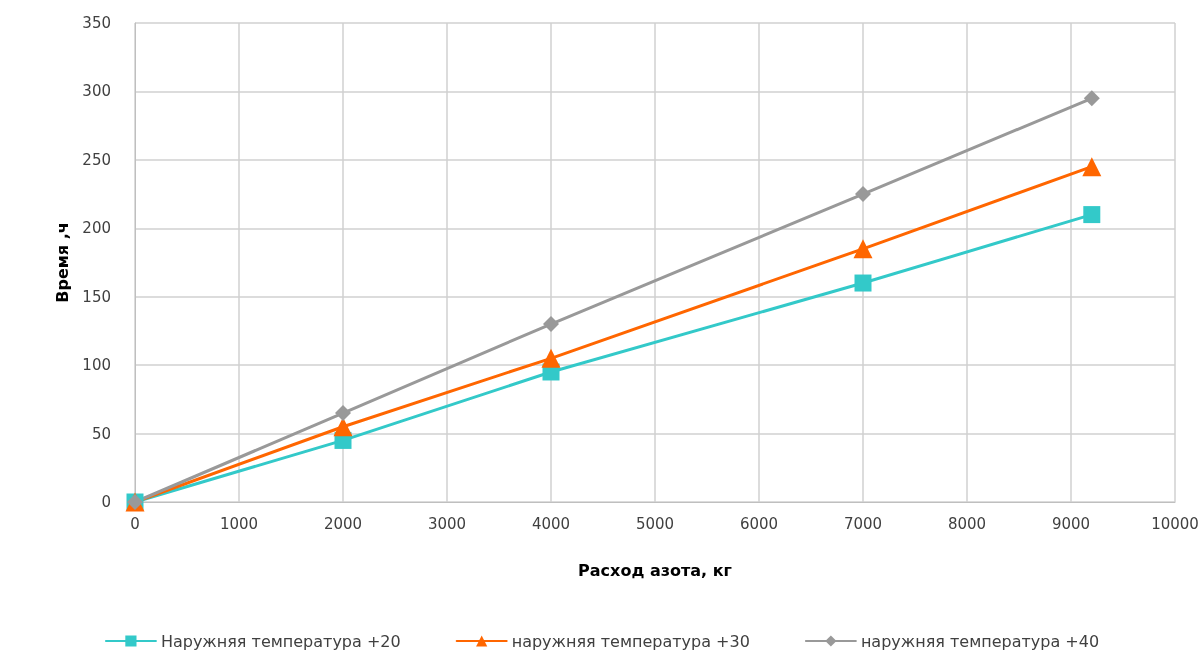 Image resolution: width=1204 pixels, height=662 pixels. What do you see at coordinates (62, 262) in the screenshot?
I see `y-axis-title: Время ,ч` at bounding box center [62, 262].